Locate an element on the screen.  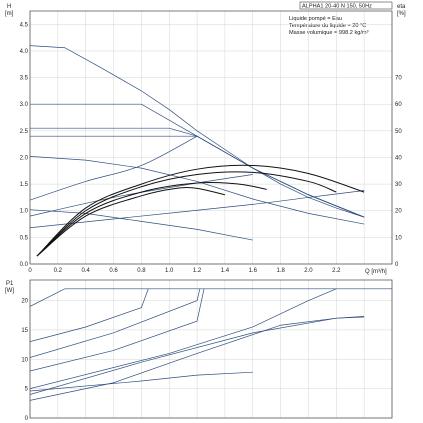
eta-axis-label: eta is located at coordinates (401, 7).